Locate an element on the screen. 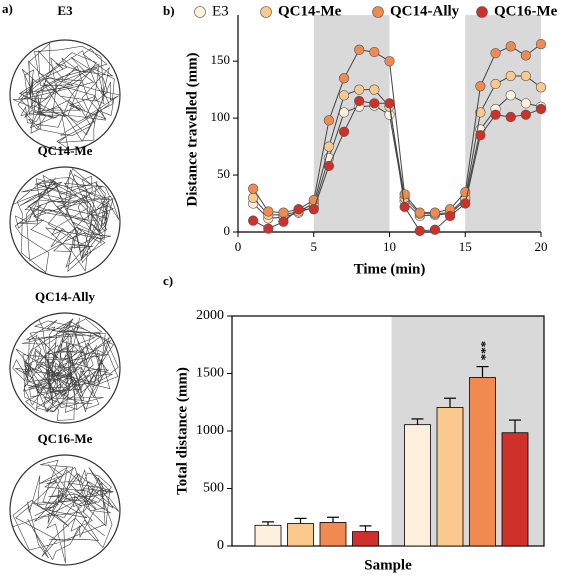 The height and width of the screenshot is (577, 567). x-tick-label: 0 is located at coordinates (238, 246).